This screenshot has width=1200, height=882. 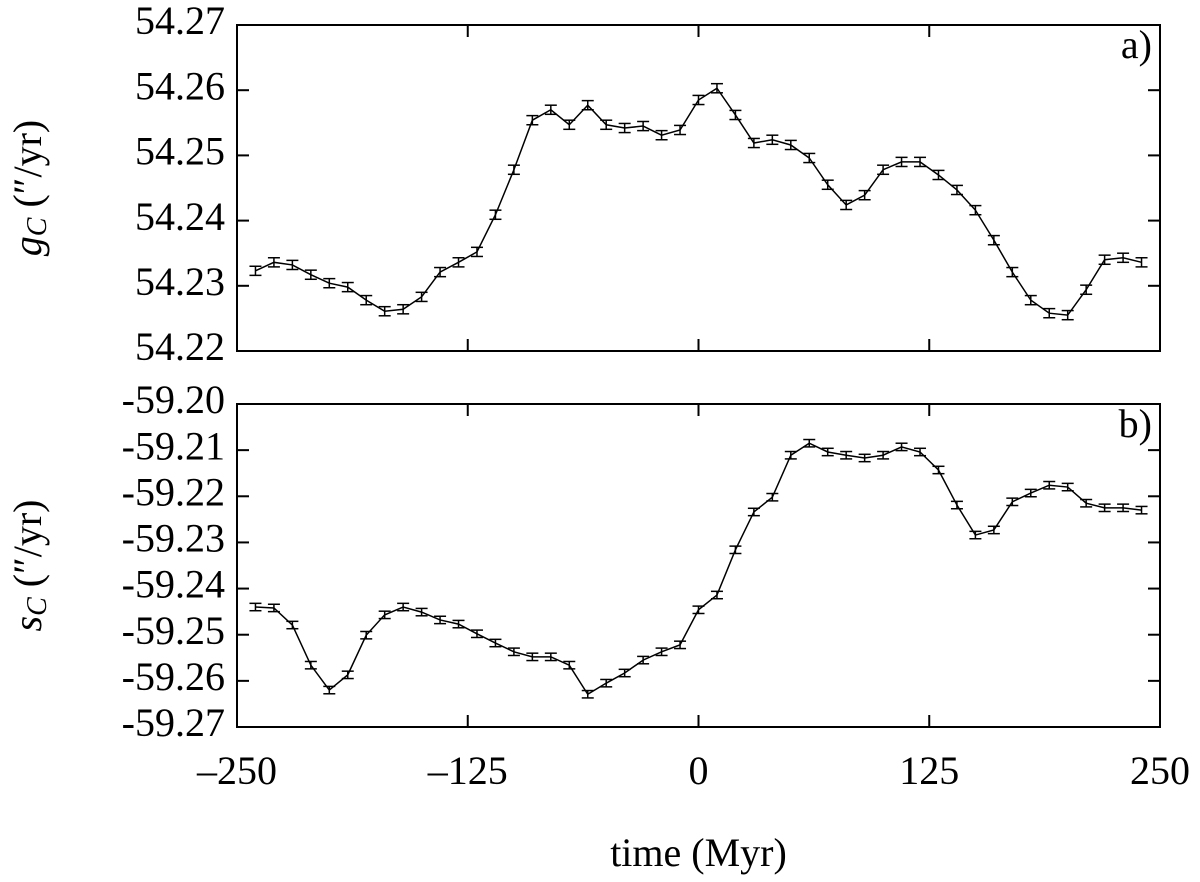 I want to click on y-label-symbol: s, so click(x=27, y=624).